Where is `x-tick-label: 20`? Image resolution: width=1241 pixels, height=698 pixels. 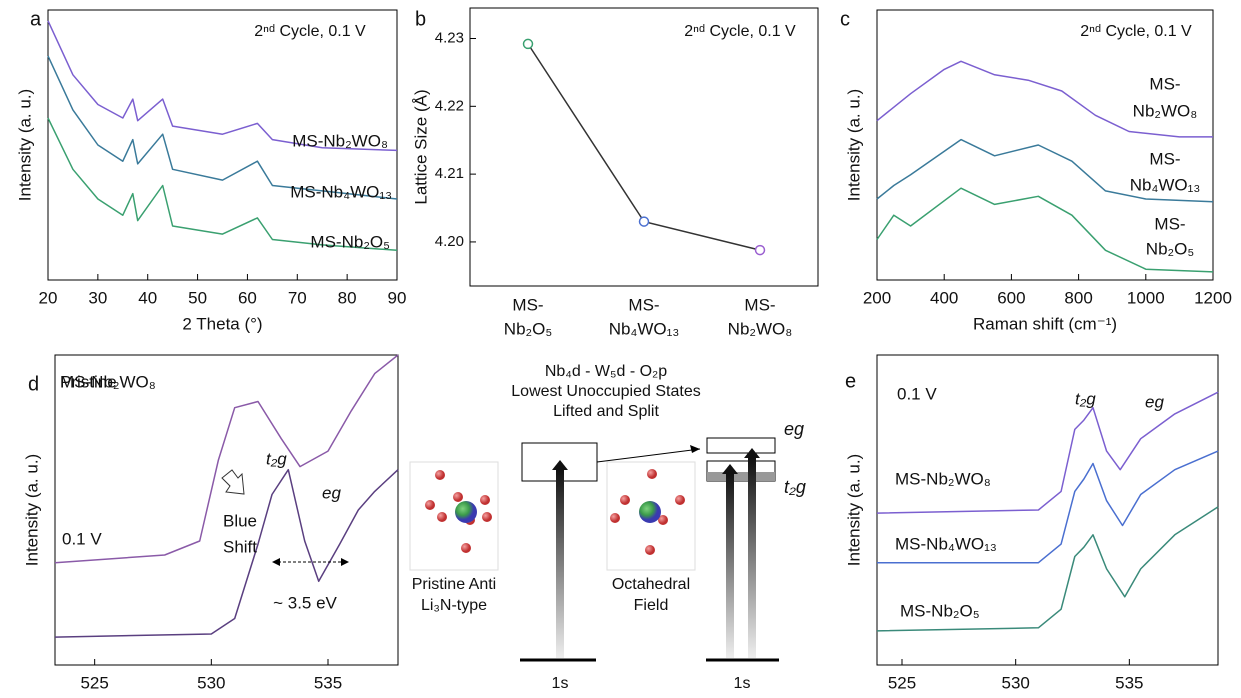
x-tick-label: 20 is located at coordinates (48, 297).